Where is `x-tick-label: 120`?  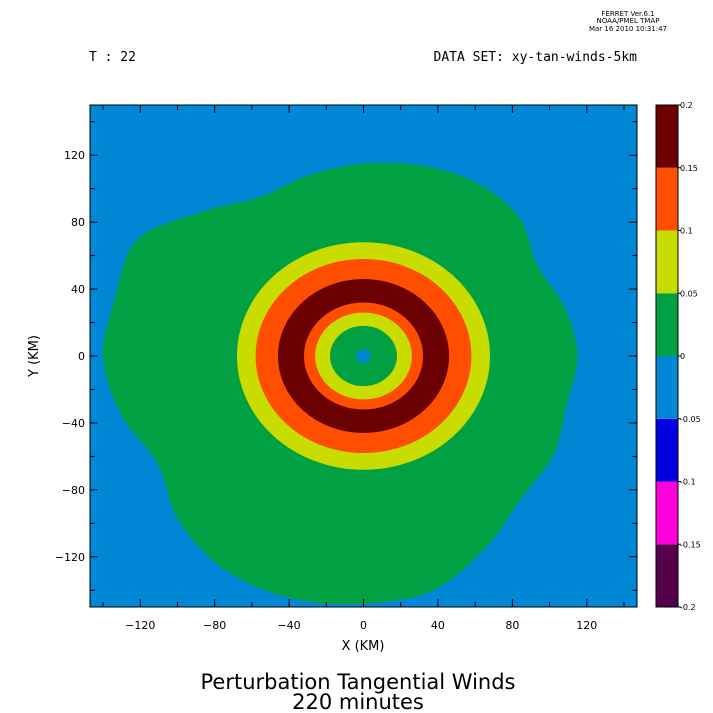 x-tick-label: 120 is located at coordinates (586, 625).